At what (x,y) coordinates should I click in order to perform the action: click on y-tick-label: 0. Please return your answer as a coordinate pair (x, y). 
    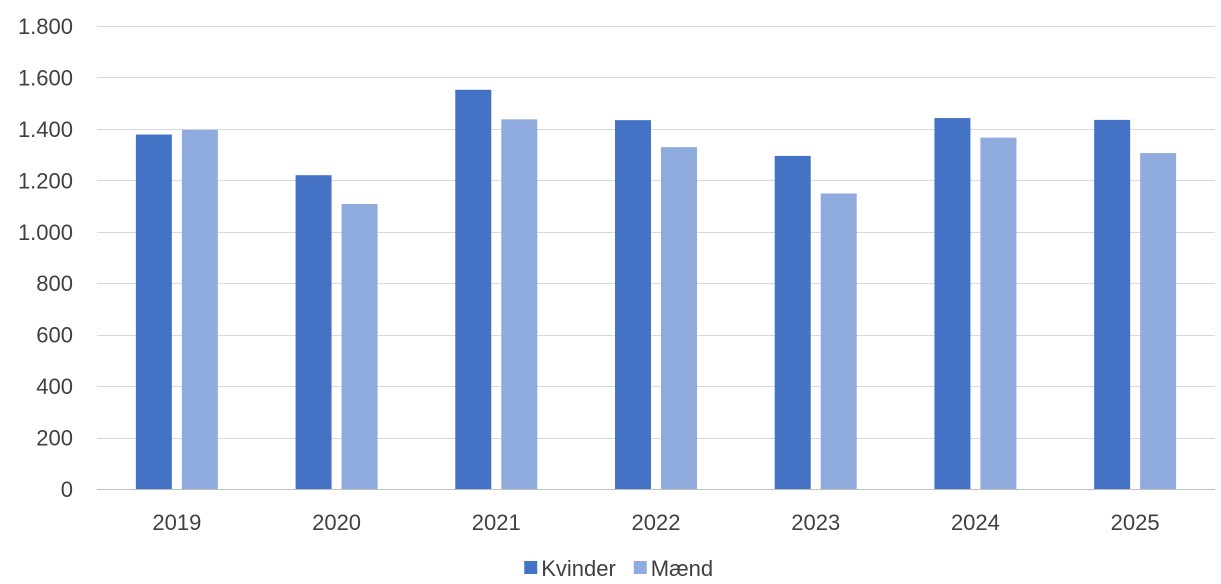
    Looking at the image, I should click on (67, 489).